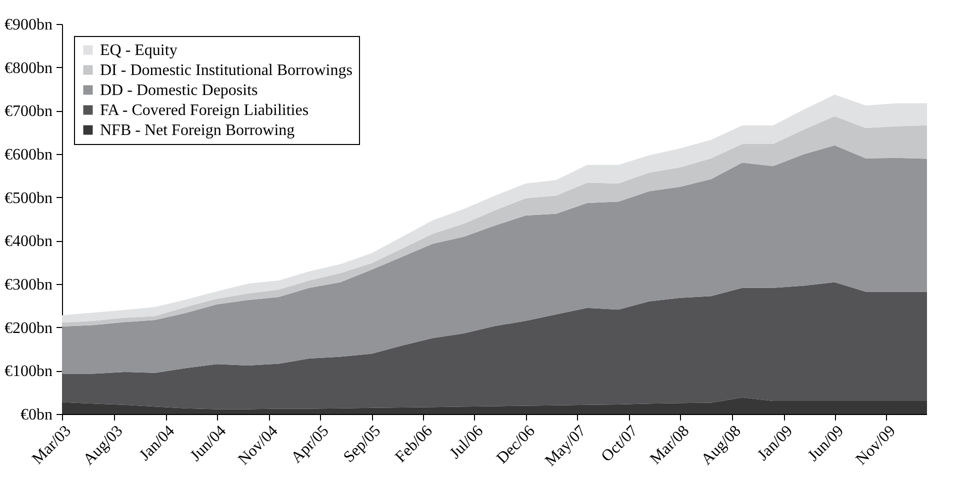 The width and height of the screenshot is (953, 481). What do you see at coordinates (197, 130) in the screenshot?
I see `legend-label: NFB - Net Foreign Borrowing` at bounding box center [197, 130].